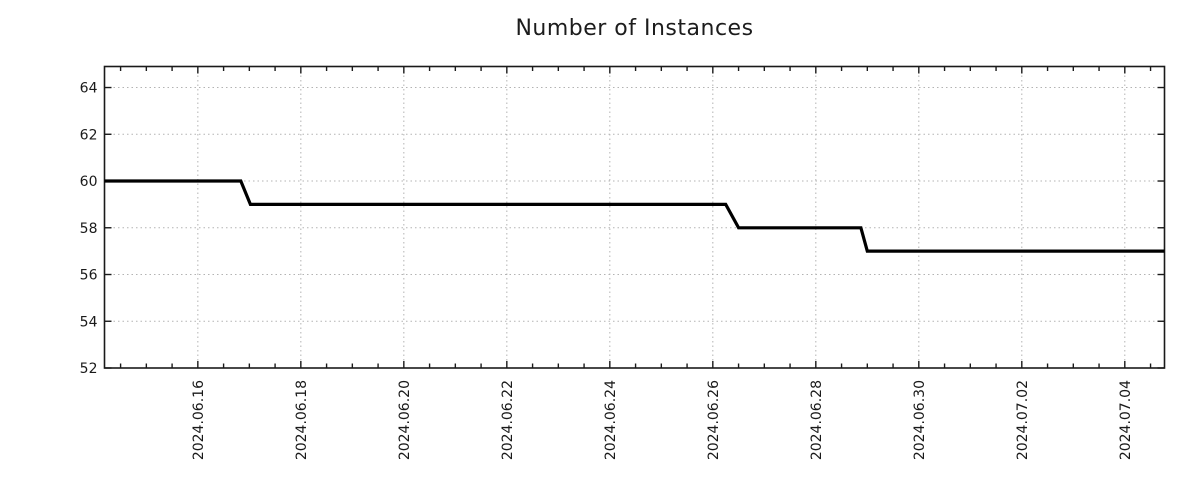 The image size is (1200, 500). Describe the element at coordinates (508, 420) in the screenshot. I see `x-tick-label: 2024.06.22` at that location.